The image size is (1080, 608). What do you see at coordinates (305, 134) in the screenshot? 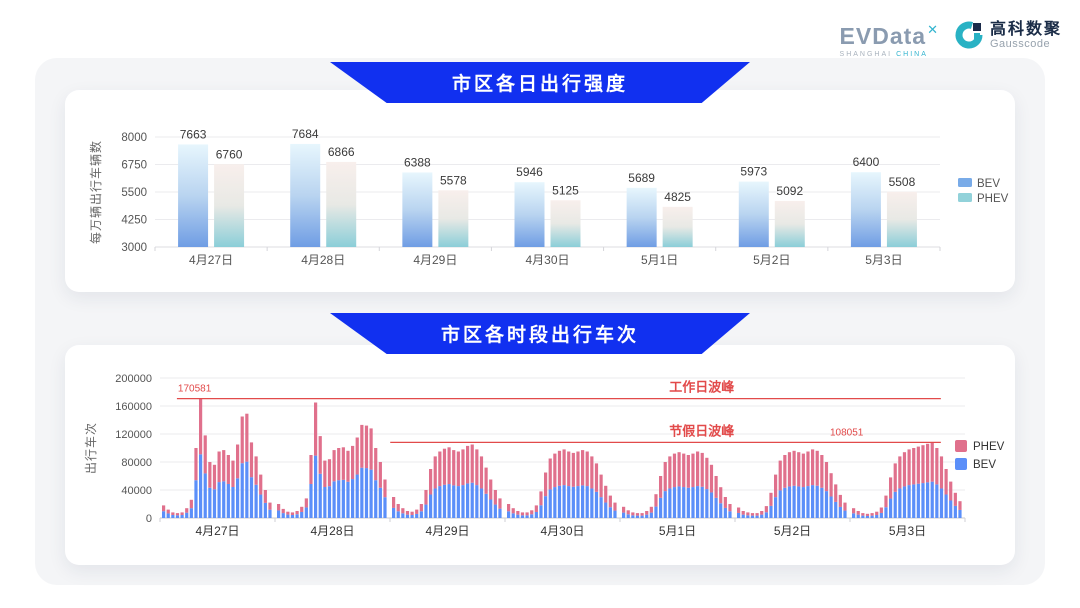
I see `bev-value-label: 7684` at bounding box center [305, 134].